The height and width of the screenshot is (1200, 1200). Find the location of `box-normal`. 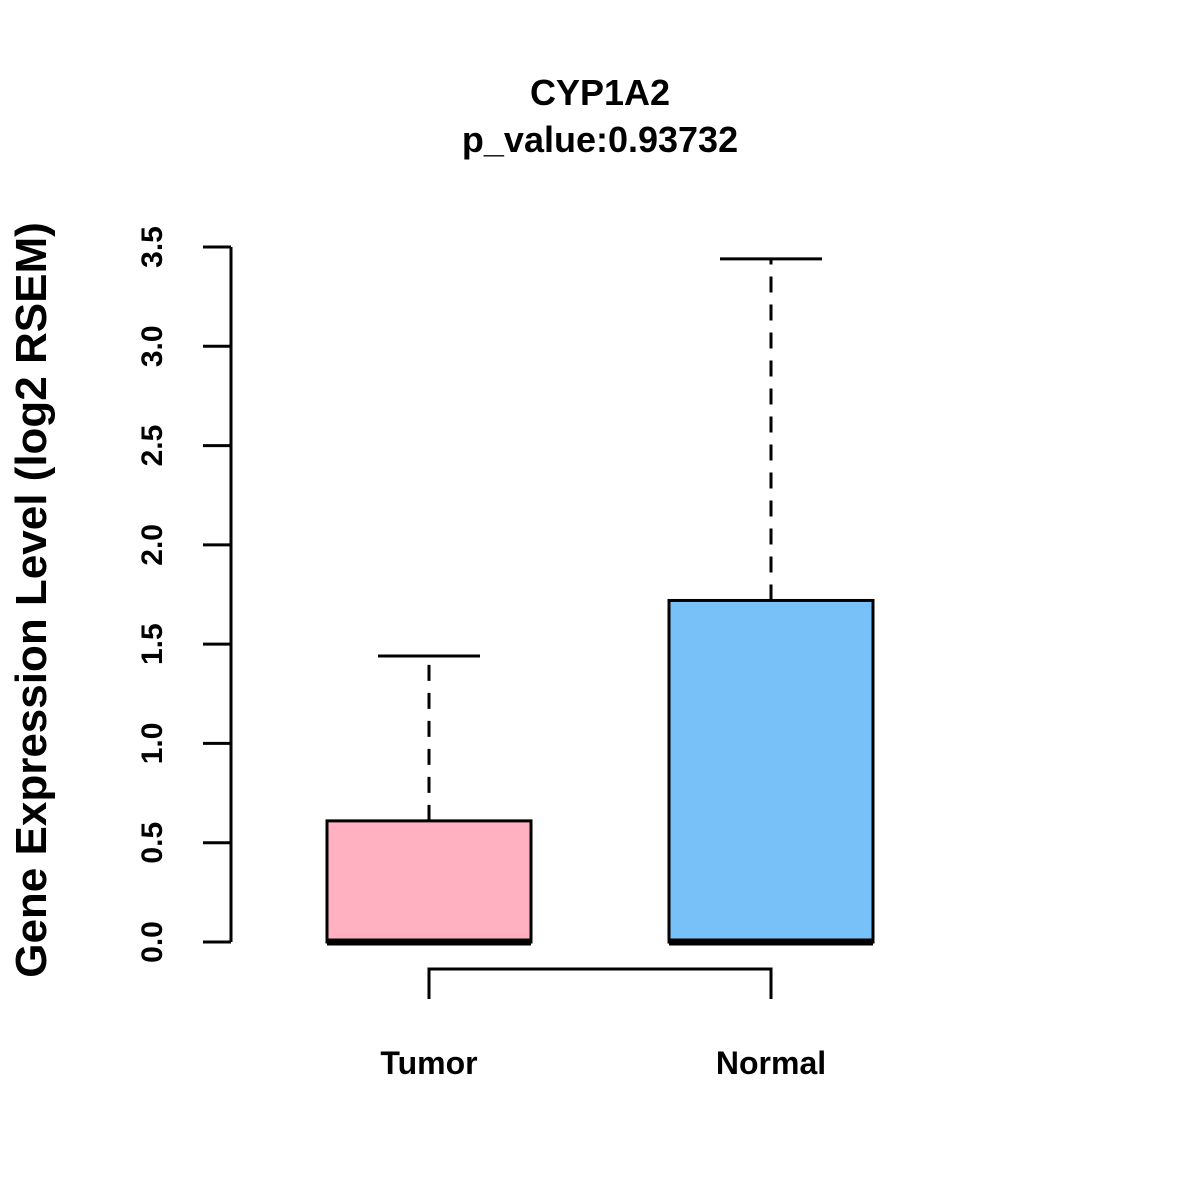

box-normal is located at coordinates (771, 601).